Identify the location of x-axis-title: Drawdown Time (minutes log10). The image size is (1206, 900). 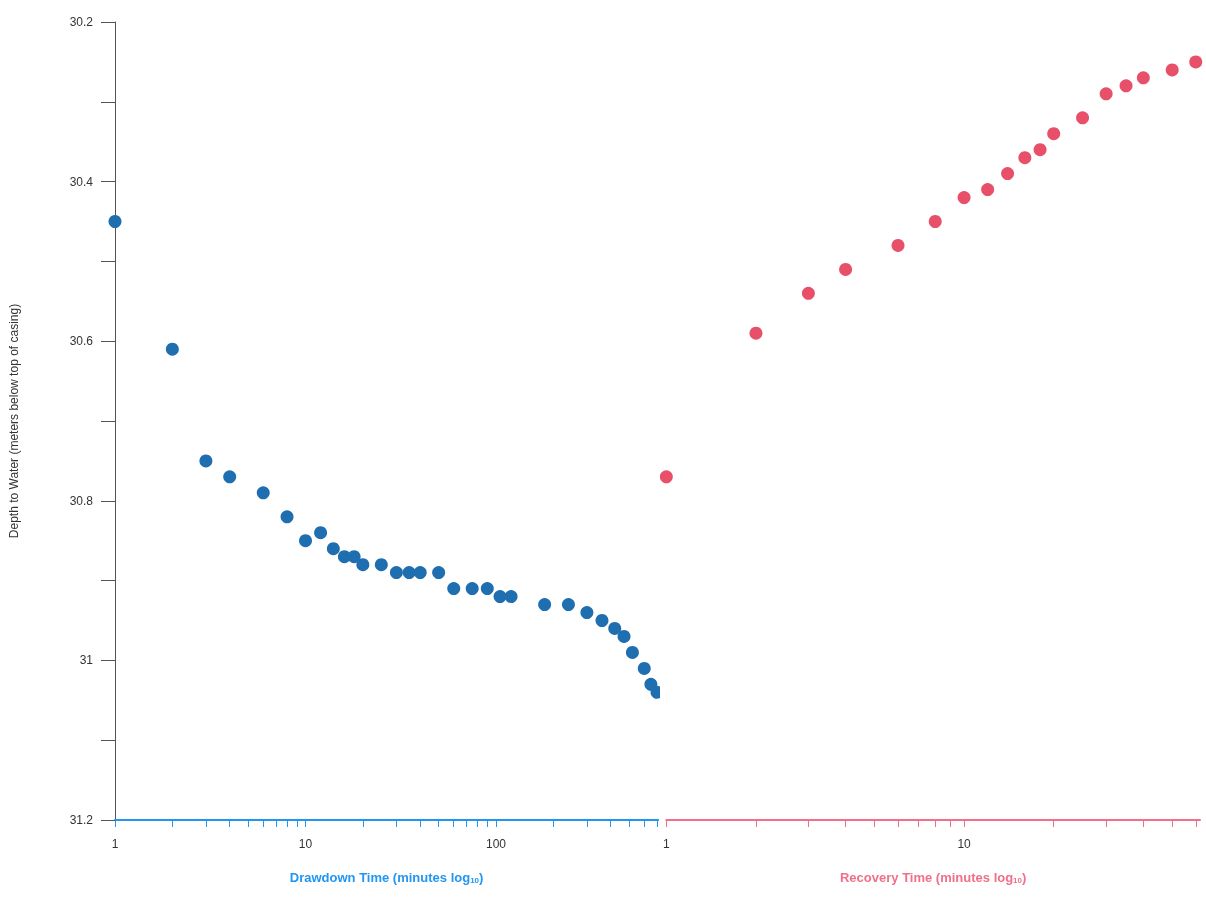
(386, 877).